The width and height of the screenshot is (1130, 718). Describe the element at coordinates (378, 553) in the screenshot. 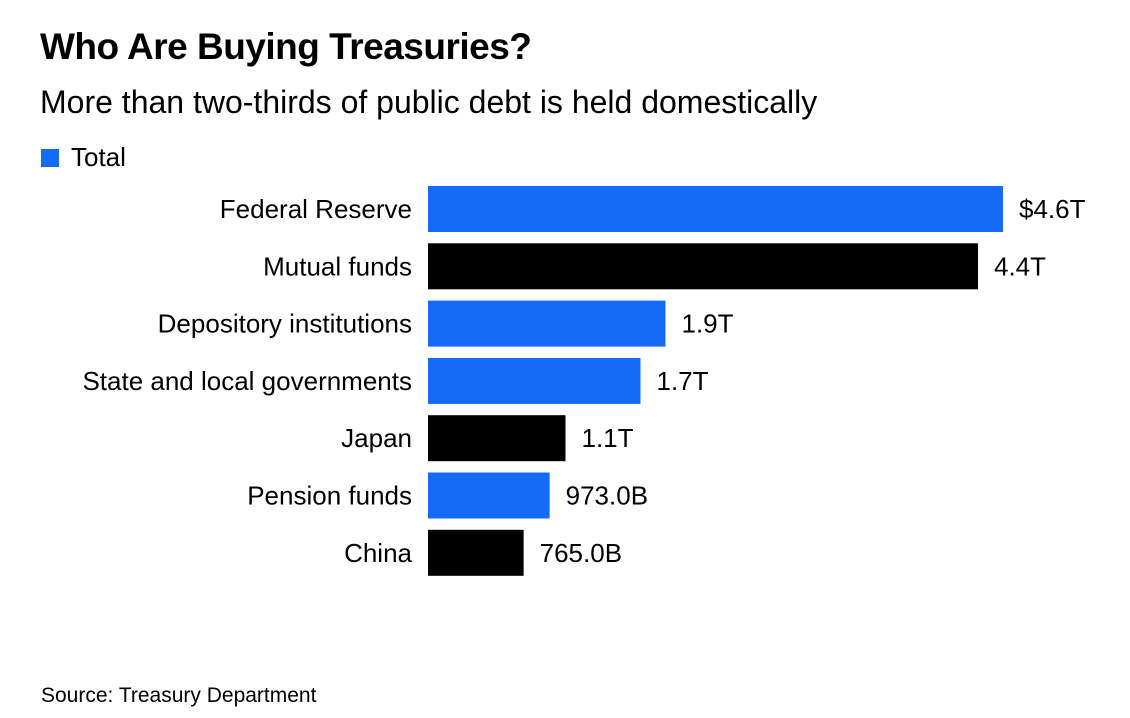

I see `category-label: China` at that location.